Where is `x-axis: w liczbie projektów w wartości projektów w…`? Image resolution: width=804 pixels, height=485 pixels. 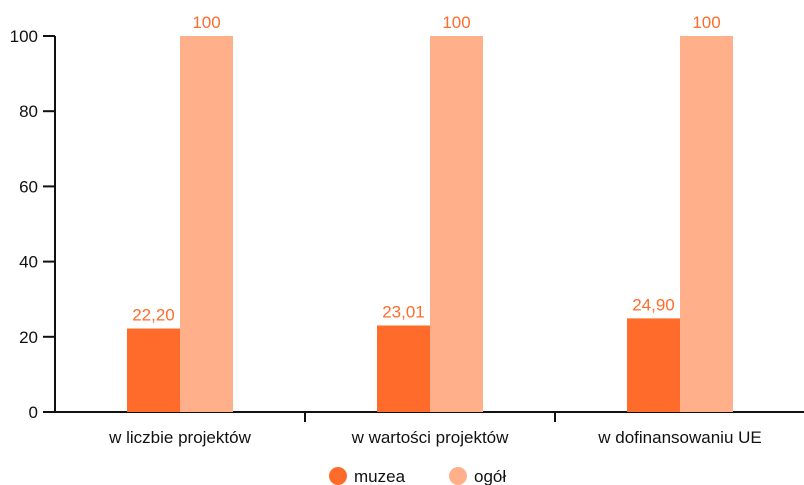 x-axis: w liczbie projektów w wartości projektów w… is located at coordinates (429, 429).